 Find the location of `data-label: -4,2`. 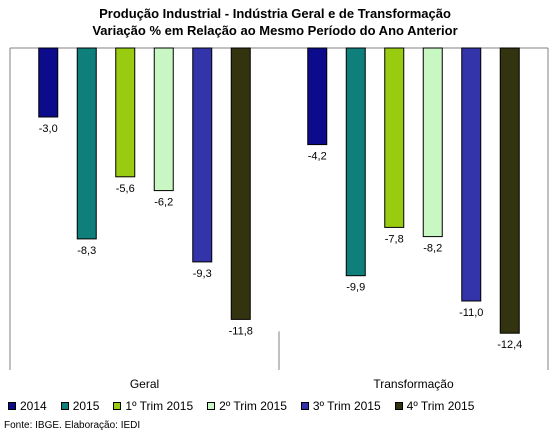

data-label: -4,2 is located at coordinates (317, 157).